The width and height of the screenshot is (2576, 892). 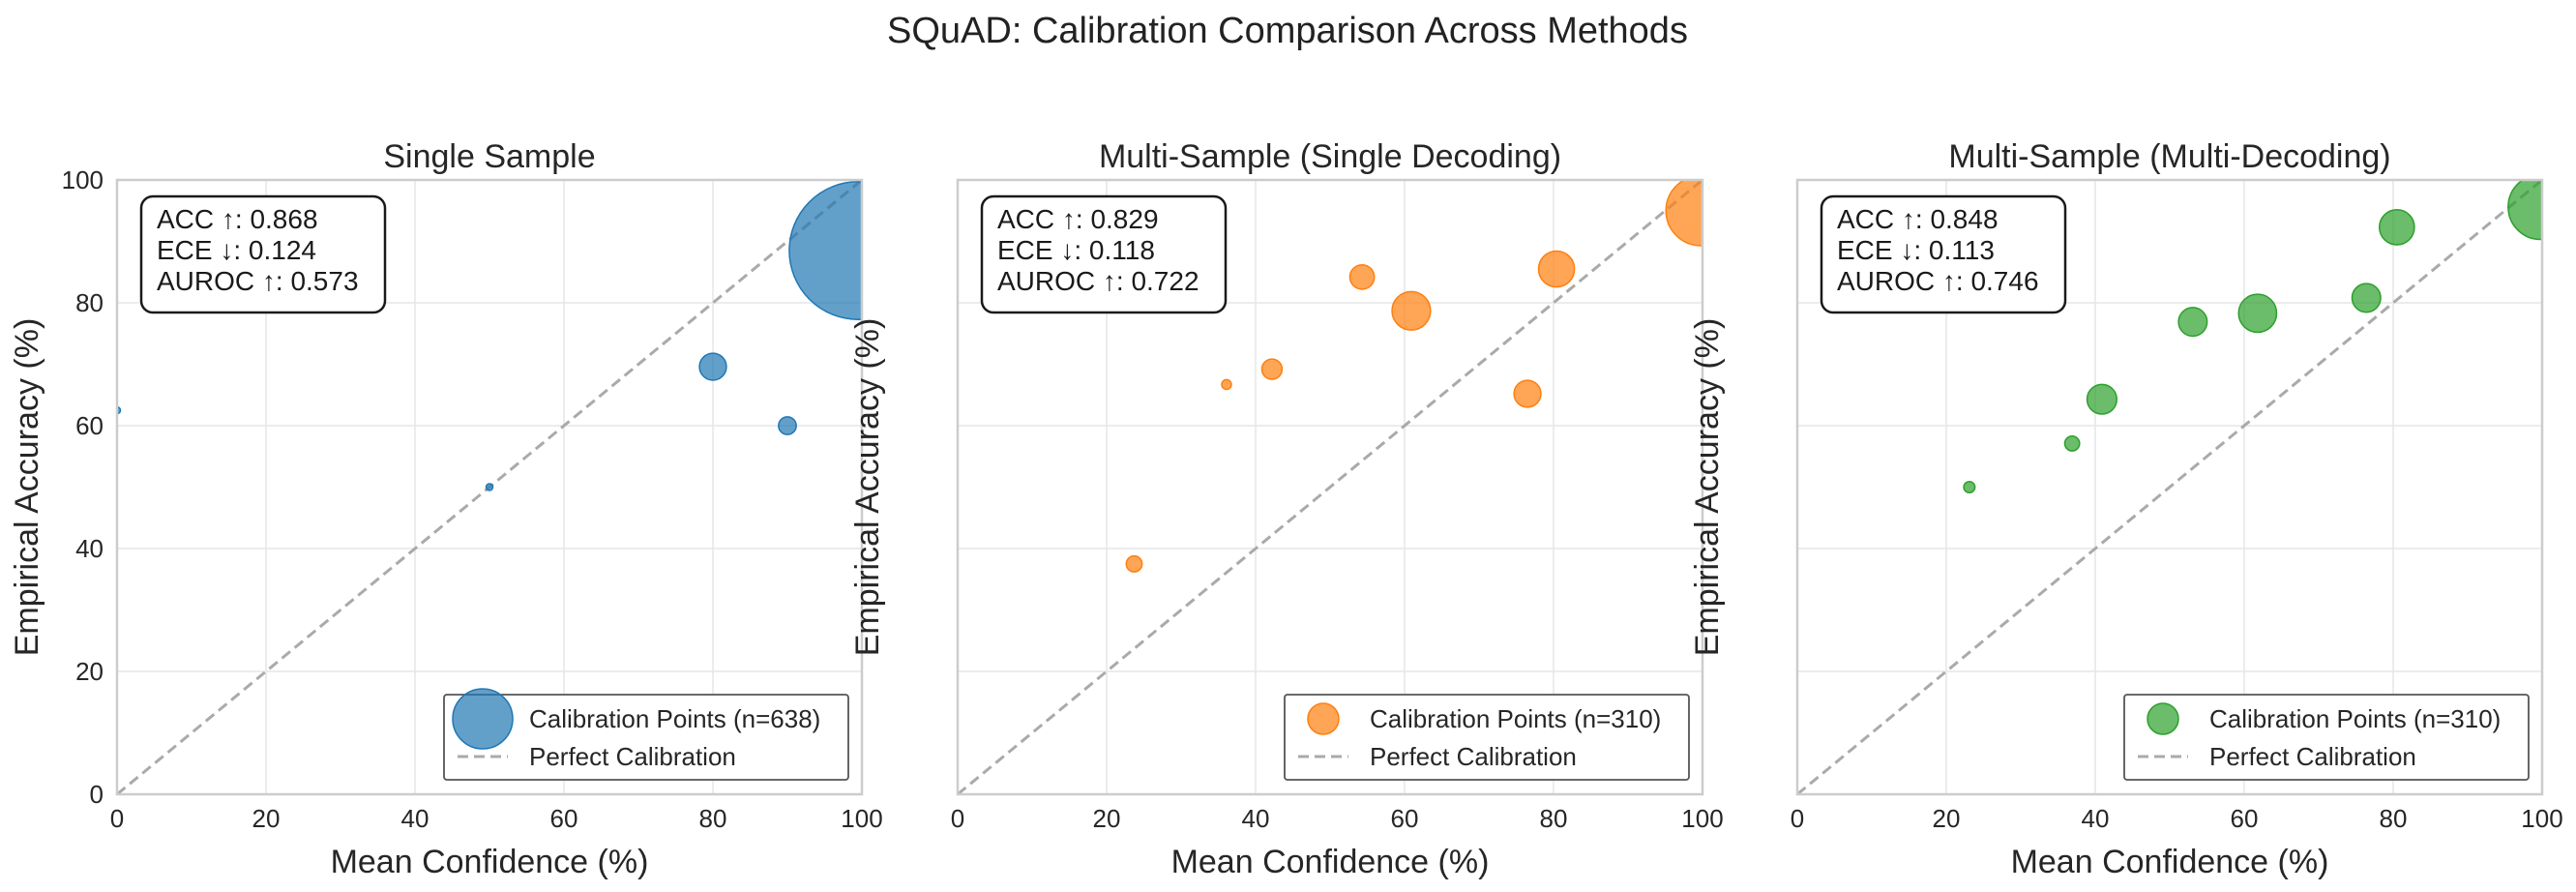 What do you see at coordinates (489, 156) in the screenshot?
I see `panel-title: Single Sample` at bounding box center [489, 156].